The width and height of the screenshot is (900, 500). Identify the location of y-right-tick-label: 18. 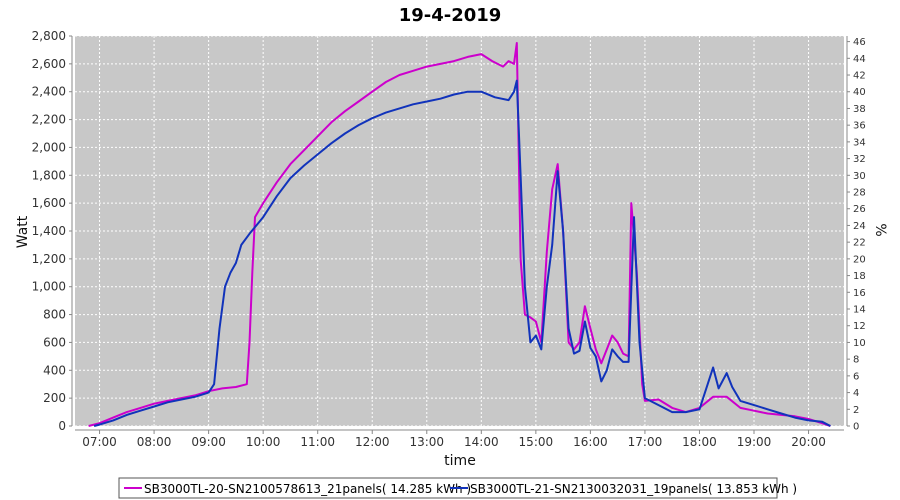
(859, 276).